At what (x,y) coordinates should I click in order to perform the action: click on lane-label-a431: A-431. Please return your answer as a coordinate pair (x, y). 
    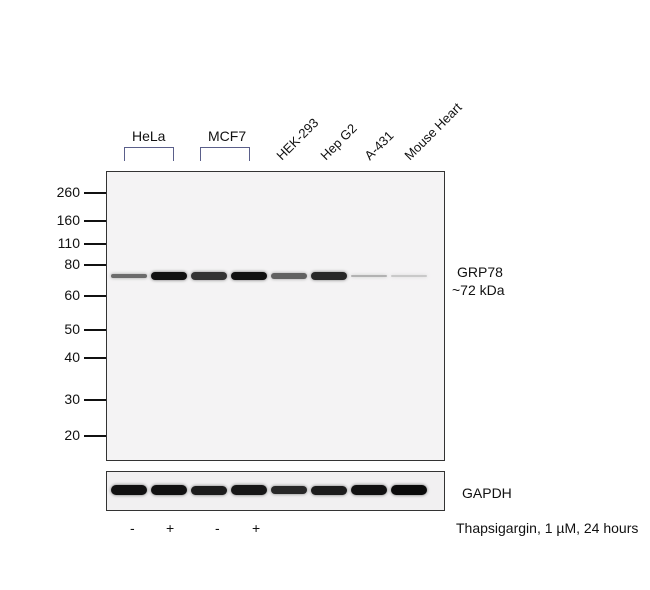
    Looking at the image, I should click on (379, 145).